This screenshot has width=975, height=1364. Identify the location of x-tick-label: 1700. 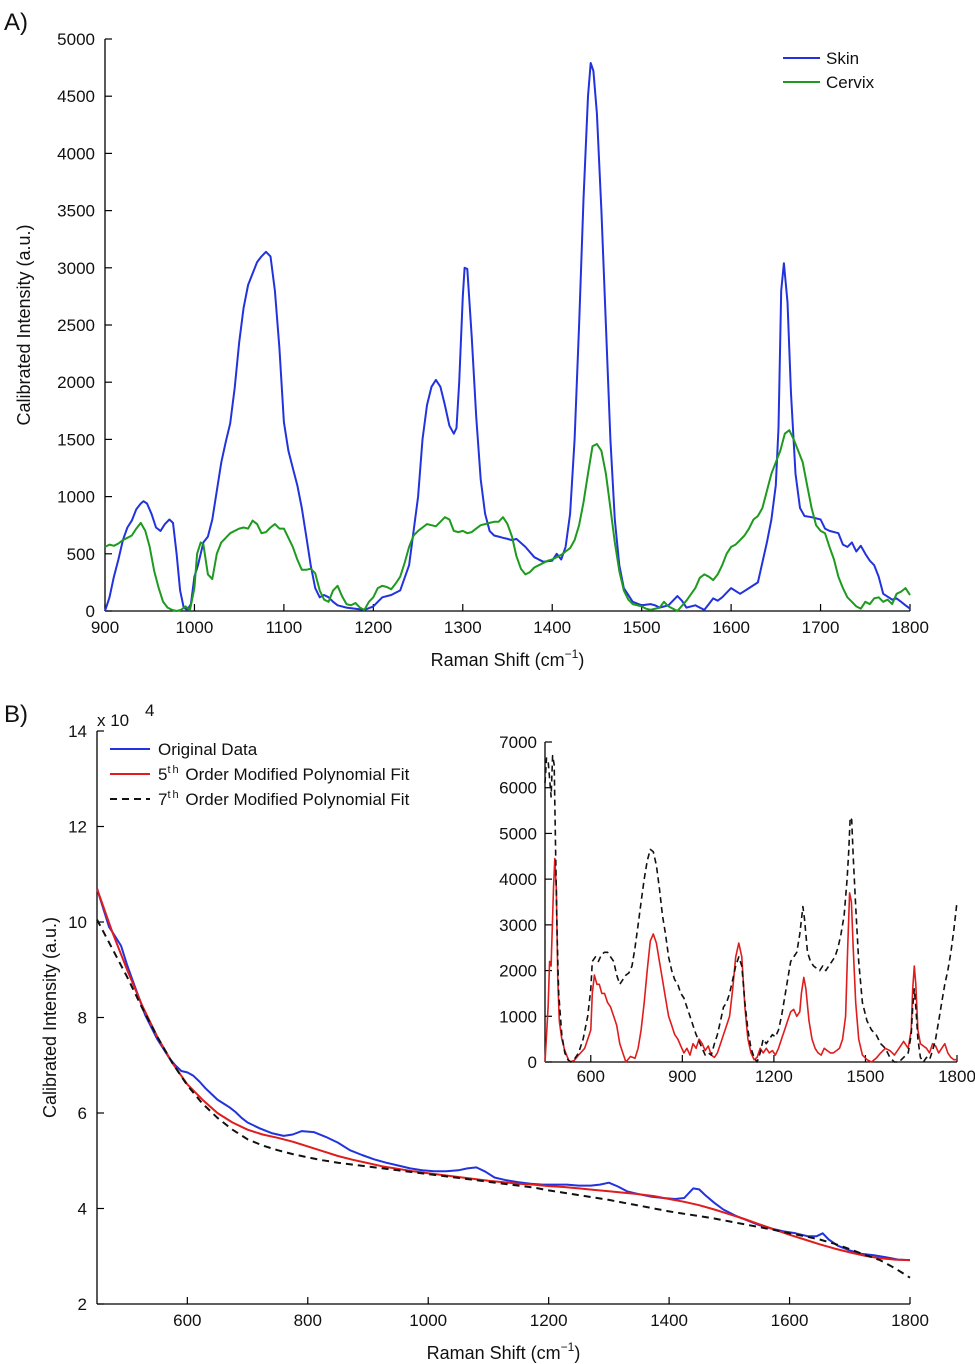
(821, 627).